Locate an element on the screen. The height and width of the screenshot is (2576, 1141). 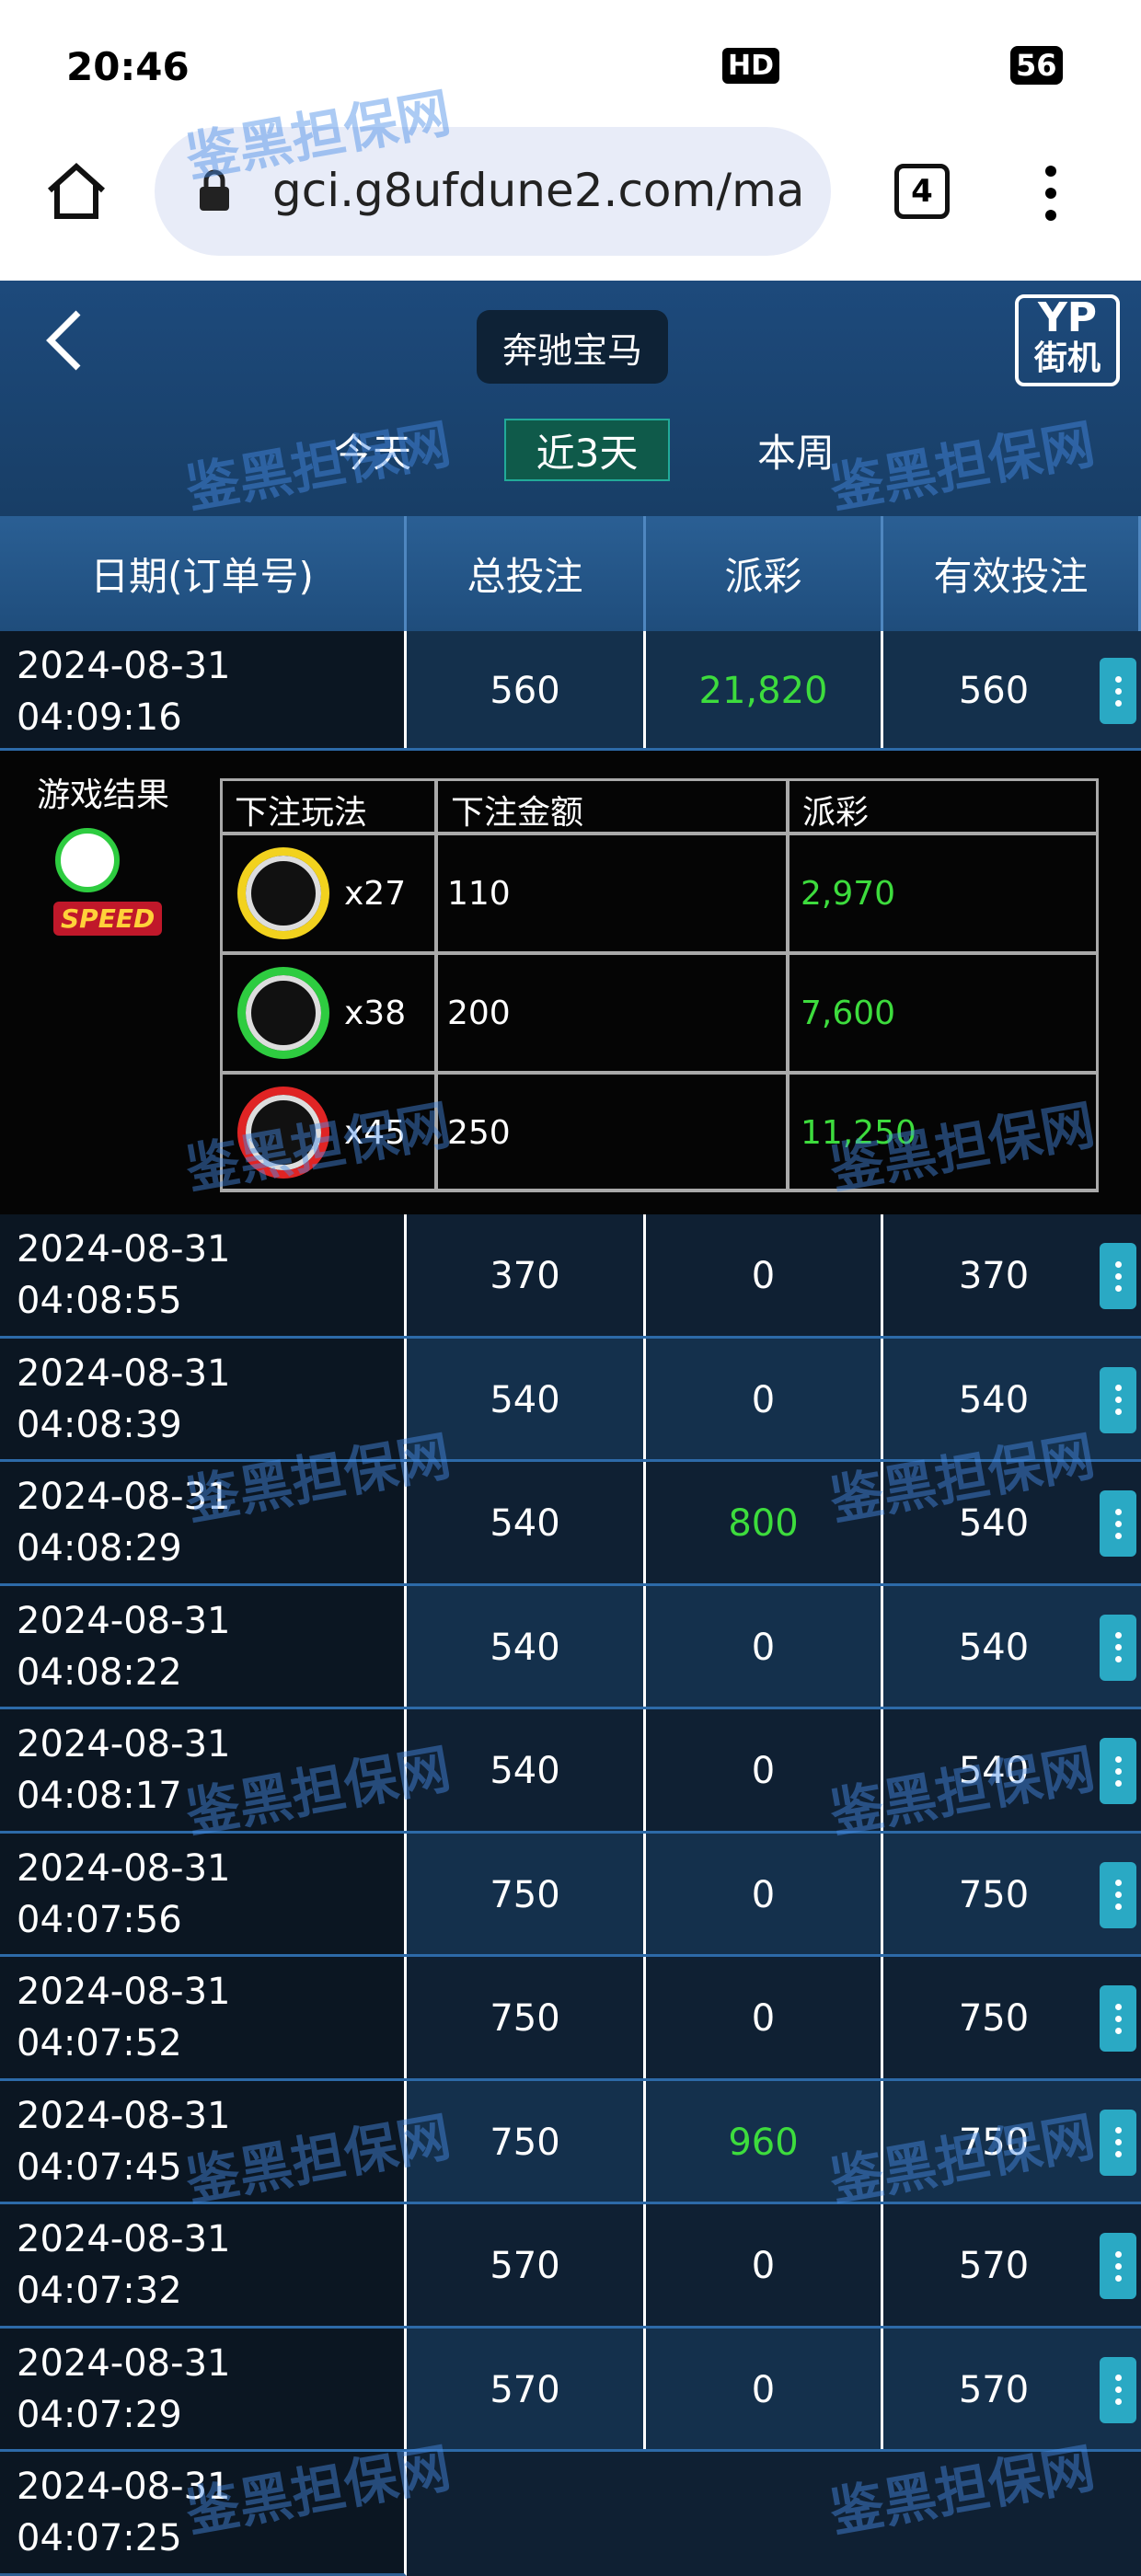
game-name: 奔驰宝马 is located at coordinates (572, 347).